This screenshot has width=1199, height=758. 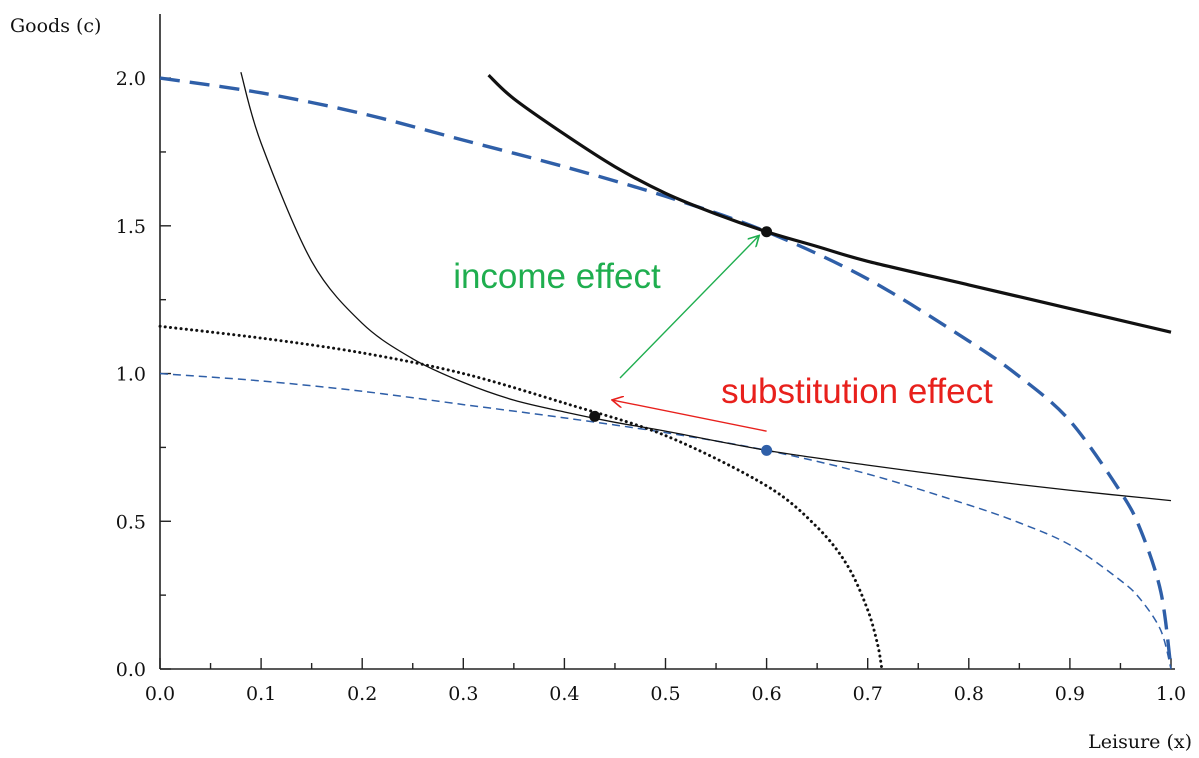 What do you see at coordinates (362, 694) in the screenshot?
I see `x-tick-label: 0.2` at bounding box center [362, 694].